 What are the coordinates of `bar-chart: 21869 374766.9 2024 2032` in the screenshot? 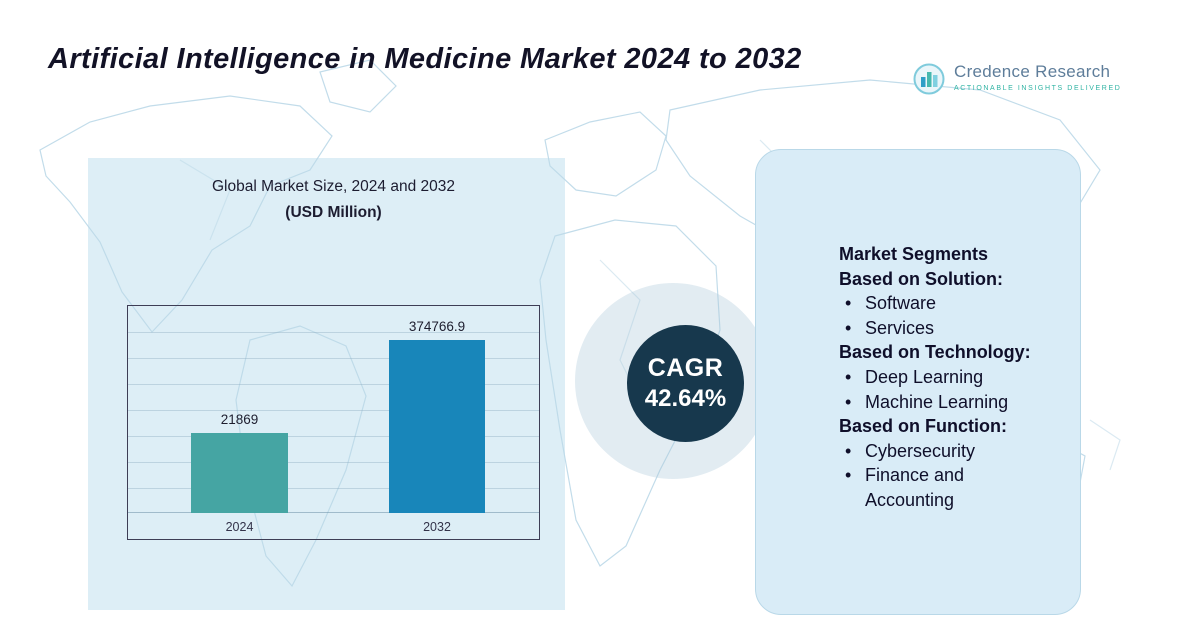 It's located at (333, 422).